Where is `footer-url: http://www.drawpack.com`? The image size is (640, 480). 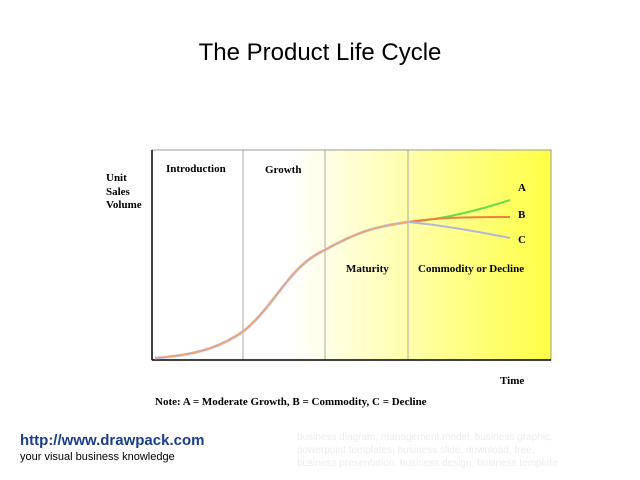 footer-url: http://www.drawpack.com is located at coordinates (112, 440).